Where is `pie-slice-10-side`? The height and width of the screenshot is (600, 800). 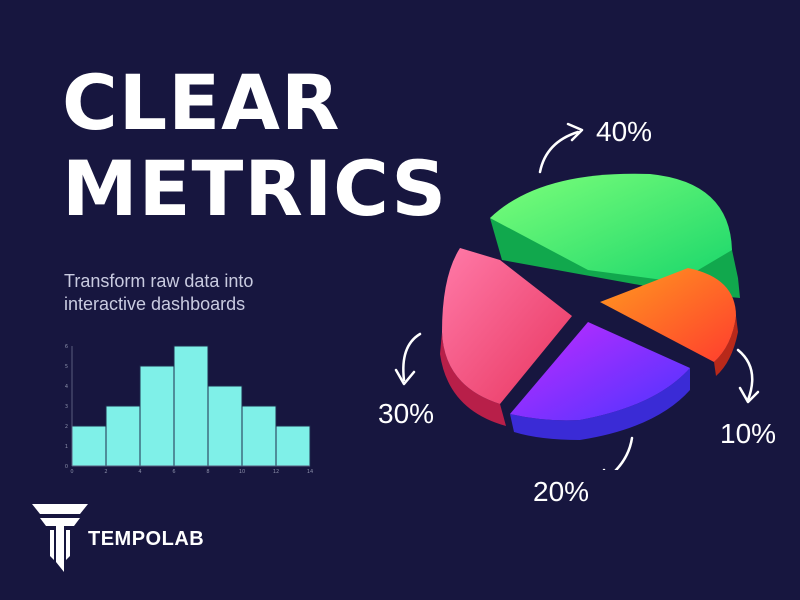
pie-slice-10-side is located at coordinates (726, 346).